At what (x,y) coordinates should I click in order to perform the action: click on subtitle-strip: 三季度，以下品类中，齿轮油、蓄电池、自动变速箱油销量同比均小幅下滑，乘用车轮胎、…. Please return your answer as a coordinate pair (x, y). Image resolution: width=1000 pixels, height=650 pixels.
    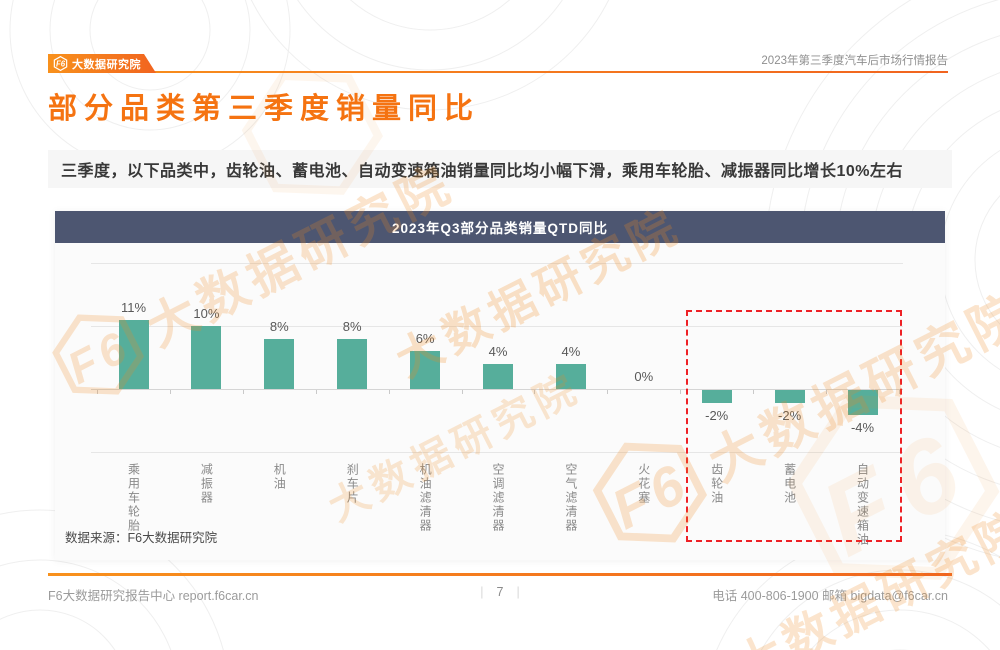
    Looking at the image, I should click on (500, 169).